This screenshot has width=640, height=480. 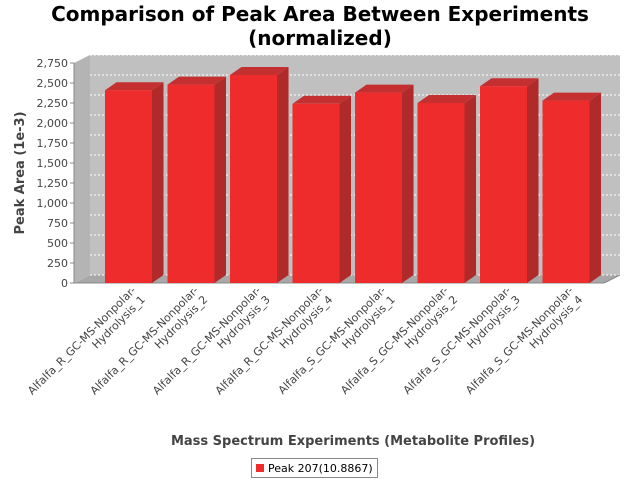 What do you see at coordinates (57, 263) in the screenshot?
I see `y-tick-label: 250` at bounding box center [57, 263].